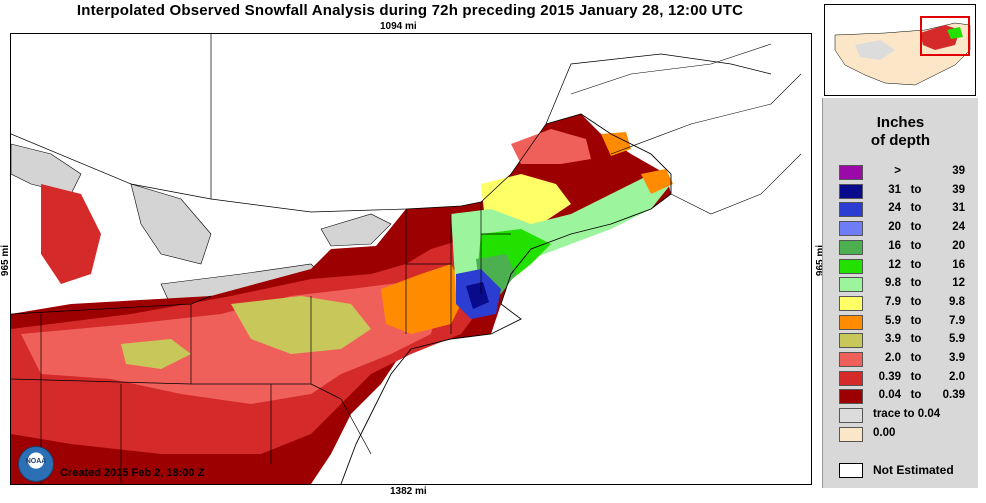  What do you see at coordinates (909, 267) in the screenshot?
I see `legend-item: 12 to 16` at bounding box center [909, 267].